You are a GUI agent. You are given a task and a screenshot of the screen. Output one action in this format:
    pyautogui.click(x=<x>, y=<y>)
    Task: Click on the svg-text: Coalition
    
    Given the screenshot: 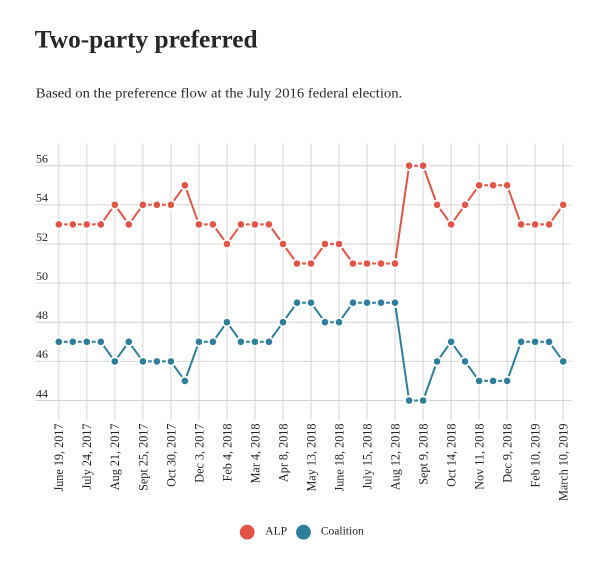 What is the action you would take?
    pyautogui.click(x=342, y=532)
    